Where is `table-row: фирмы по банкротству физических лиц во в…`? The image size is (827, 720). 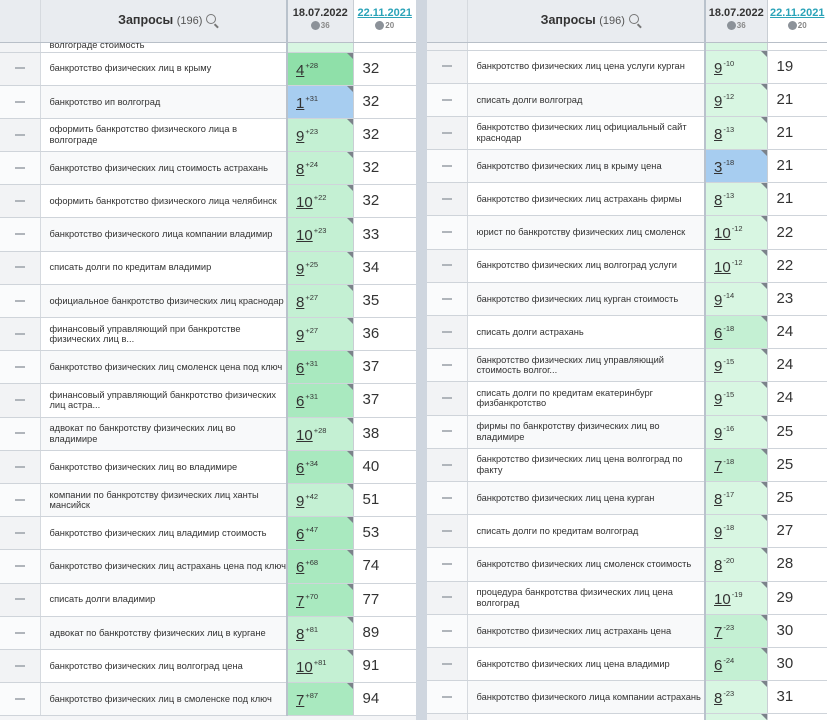
table-row: фирмы по банкротству физических лиц во в… is located at coordinates (627, 432).